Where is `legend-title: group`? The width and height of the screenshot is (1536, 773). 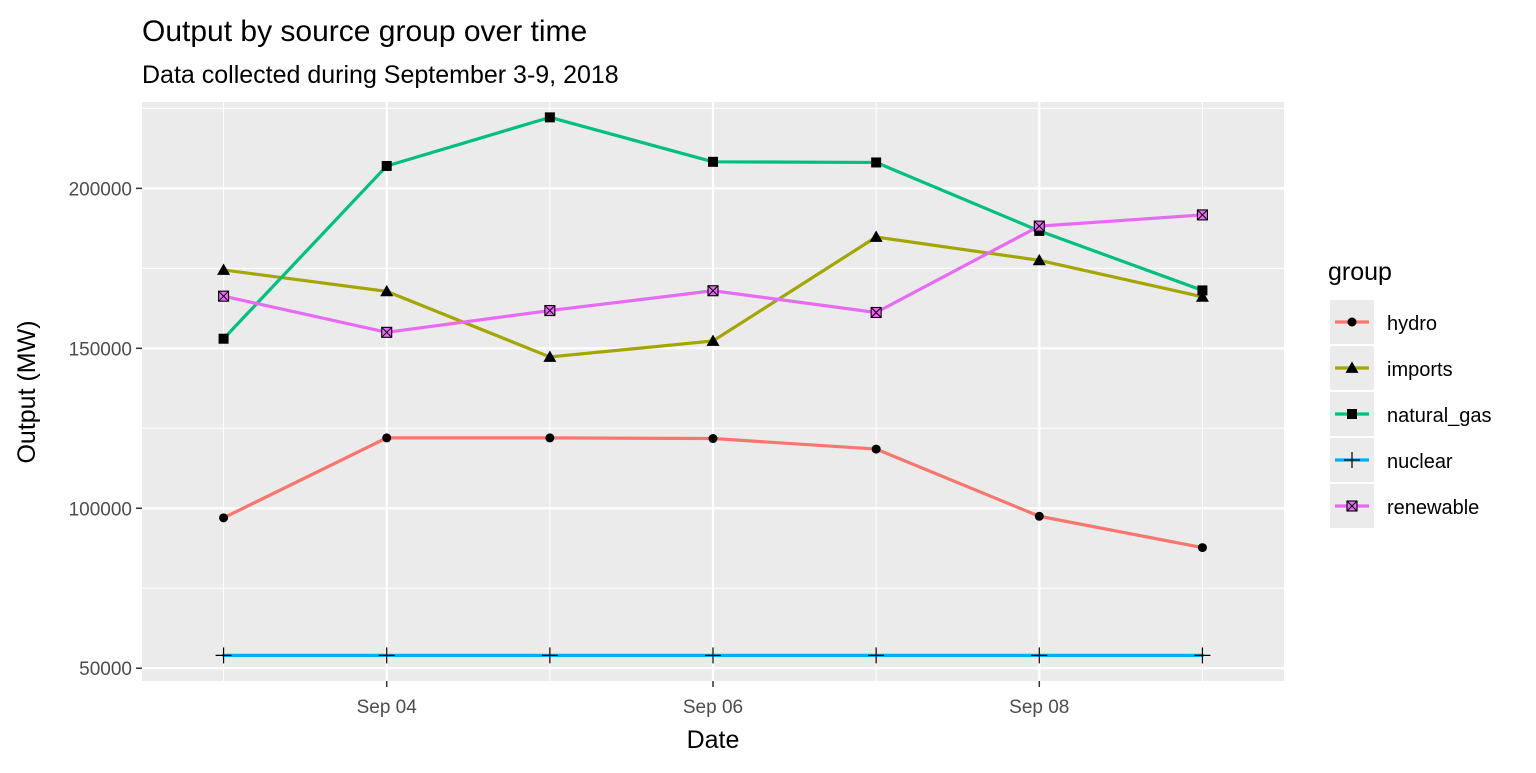 legend-title: group is located at coordinates (1360, 272).